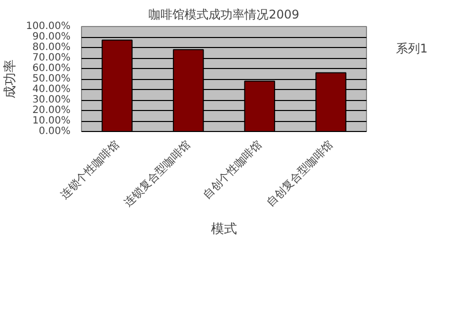  I want to click on chart-title: 咖啡馆模式成功率情况2009, so click(224, 15).